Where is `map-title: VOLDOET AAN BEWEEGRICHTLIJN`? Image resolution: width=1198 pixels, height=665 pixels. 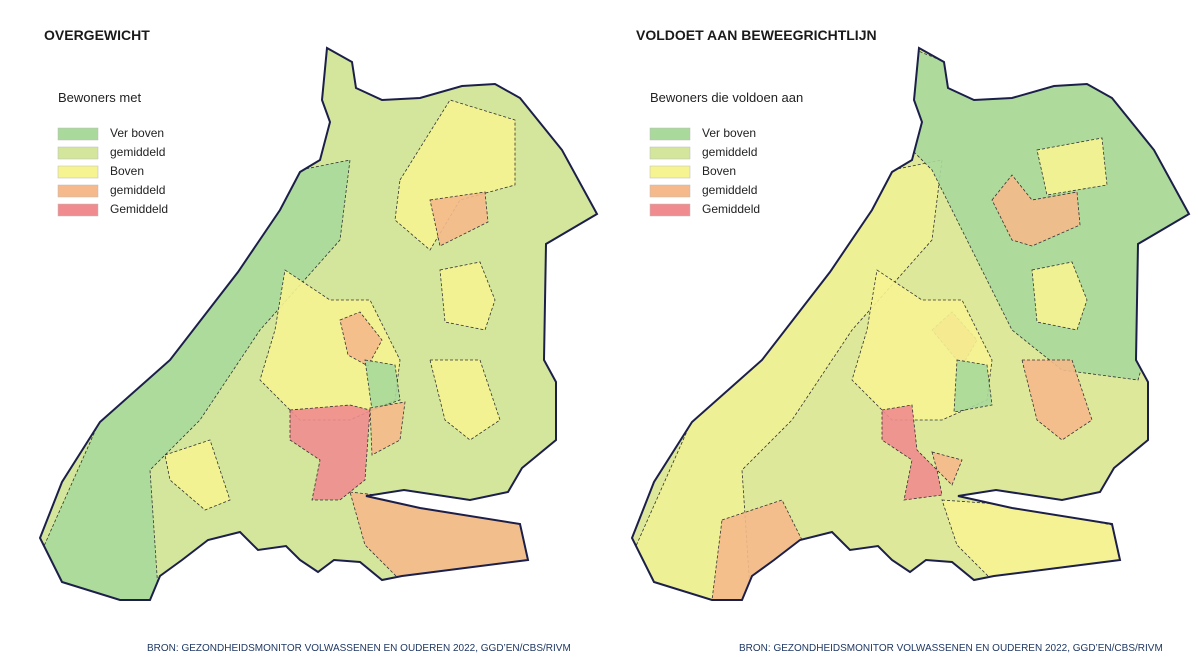
map-title: VOLDOET AAN BEWEEGRICHTLIJN is located at coordinates (756, 35).